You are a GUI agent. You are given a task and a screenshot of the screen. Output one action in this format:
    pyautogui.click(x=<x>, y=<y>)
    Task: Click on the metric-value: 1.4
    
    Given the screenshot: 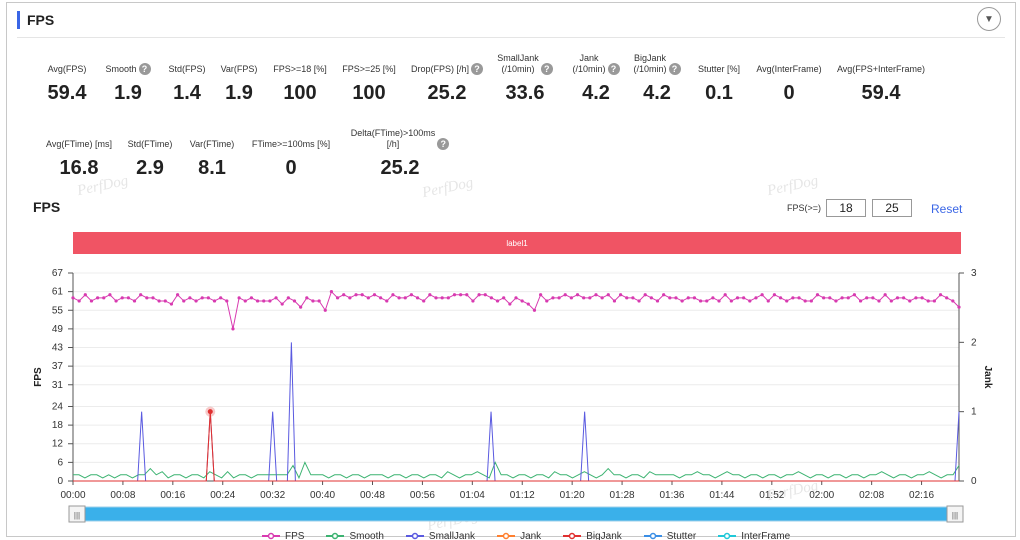 What is the action you would take?
    pyautogui.click(x=187, y=93)
    